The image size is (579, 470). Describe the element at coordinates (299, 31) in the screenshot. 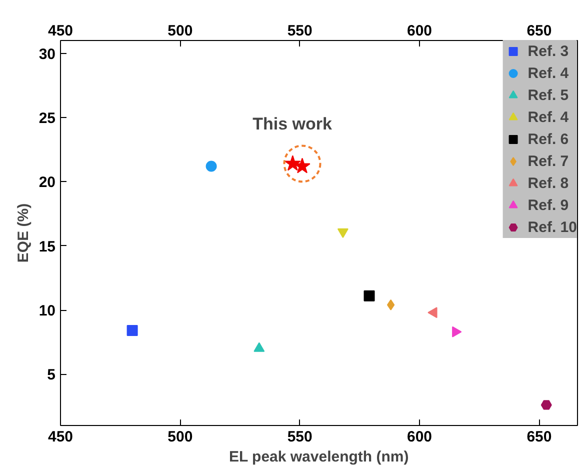

I see `x-tick-label: 550` at that location.